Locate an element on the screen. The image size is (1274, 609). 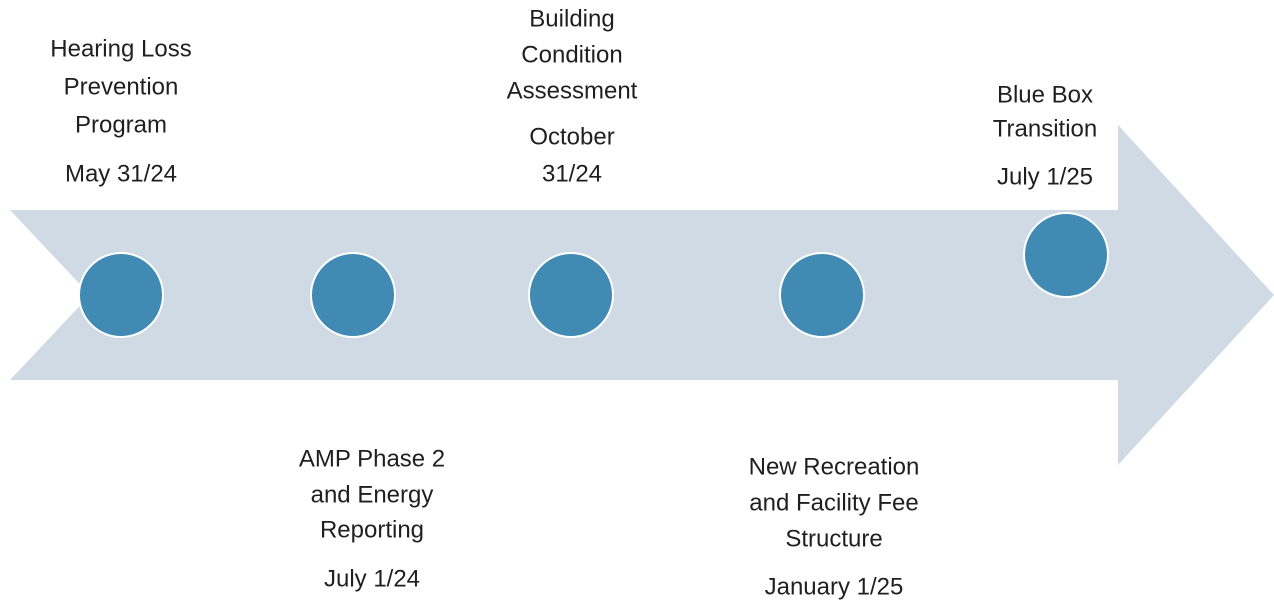
milestone-title: Program is located at coordinates (121, 124).